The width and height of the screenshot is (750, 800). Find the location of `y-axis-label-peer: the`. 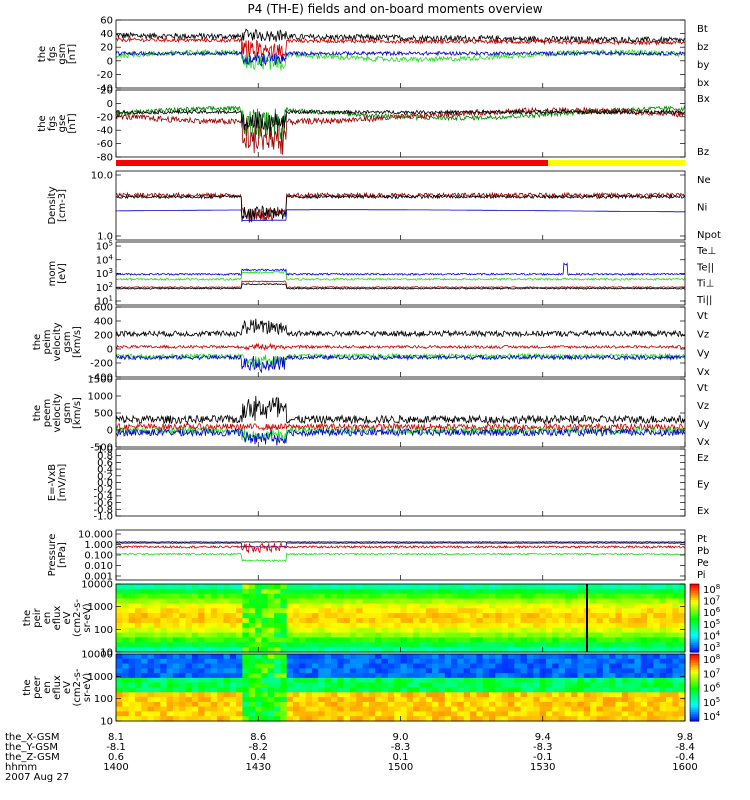

y-axis-label-peer: the is located at coordinates (27, 687).